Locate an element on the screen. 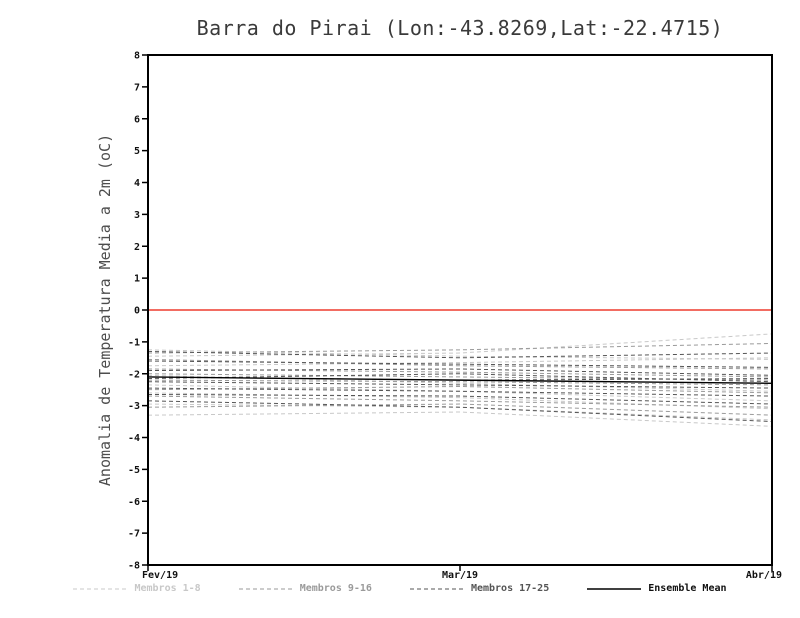 This screenshot has width=800, height=618. legend-entry: Membros 1-8 is located at coordinates (137, 588).